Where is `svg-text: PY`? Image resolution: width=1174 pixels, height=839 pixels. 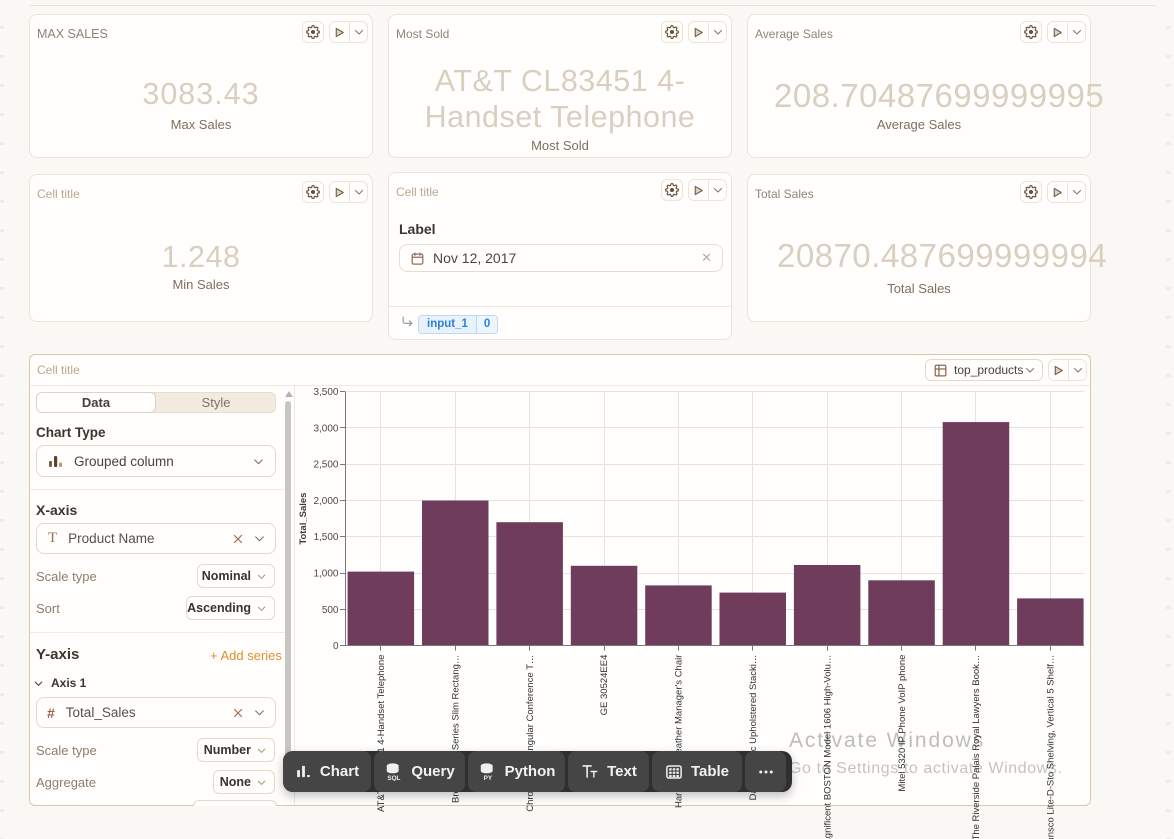
svg-text: PY is located at coordinates (487, 778).